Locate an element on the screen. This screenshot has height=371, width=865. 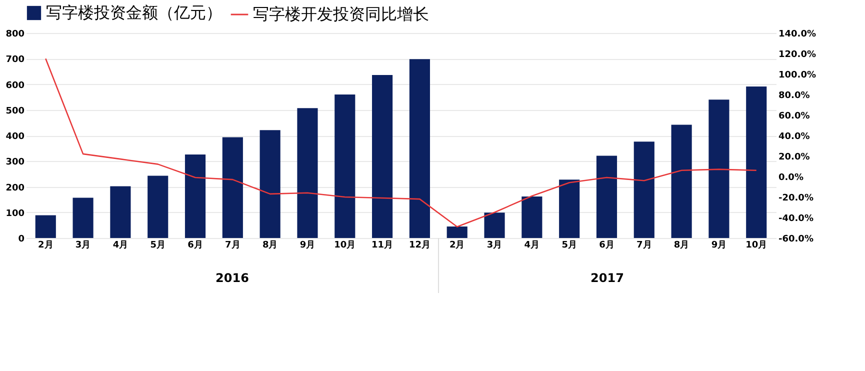
x-tick-label: 11月 is located at coordinates (383, 245).